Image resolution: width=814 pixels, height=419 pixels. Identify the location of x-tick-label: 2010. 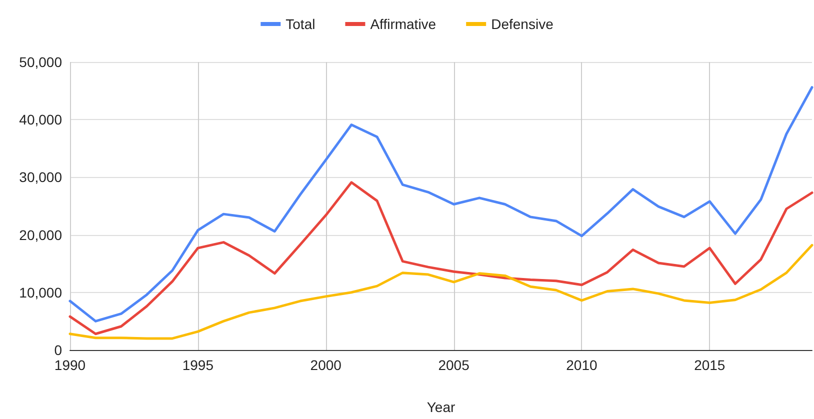
(582, 365).